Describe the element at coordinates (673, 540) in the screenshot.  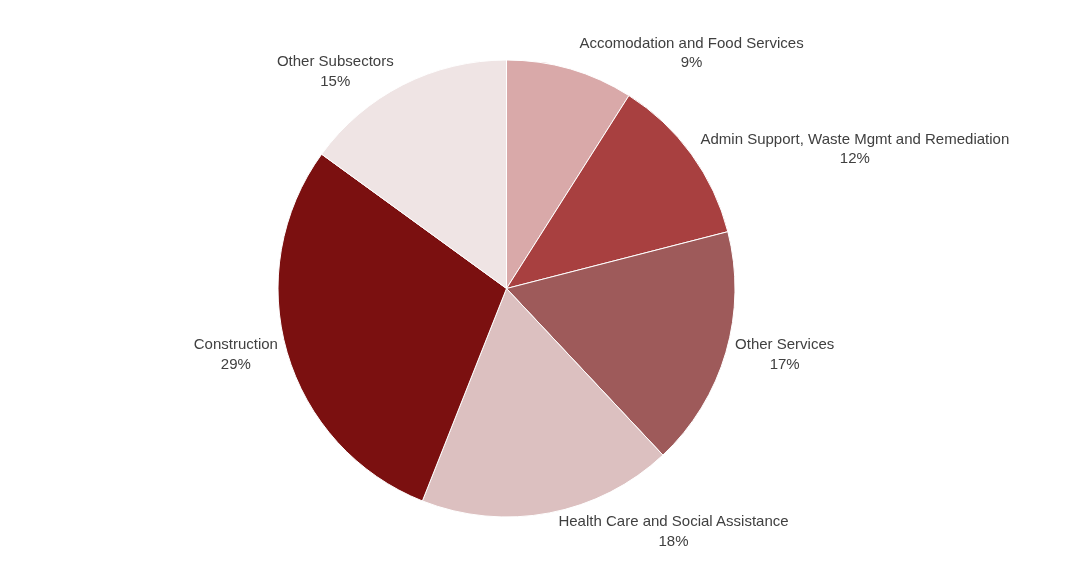
I see `data-label: 18%` at that location.